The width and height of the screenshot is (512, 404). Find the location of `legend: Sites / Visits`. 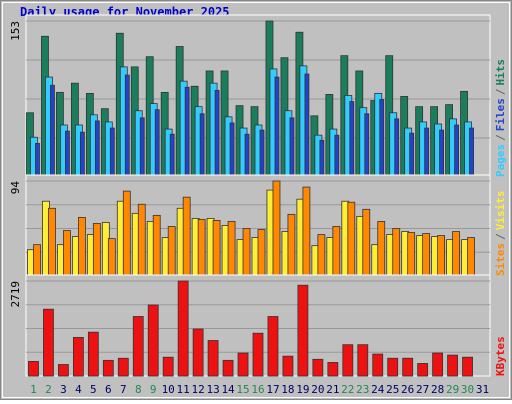

legend: Sites / Visits is located at coordinates (500, 234).